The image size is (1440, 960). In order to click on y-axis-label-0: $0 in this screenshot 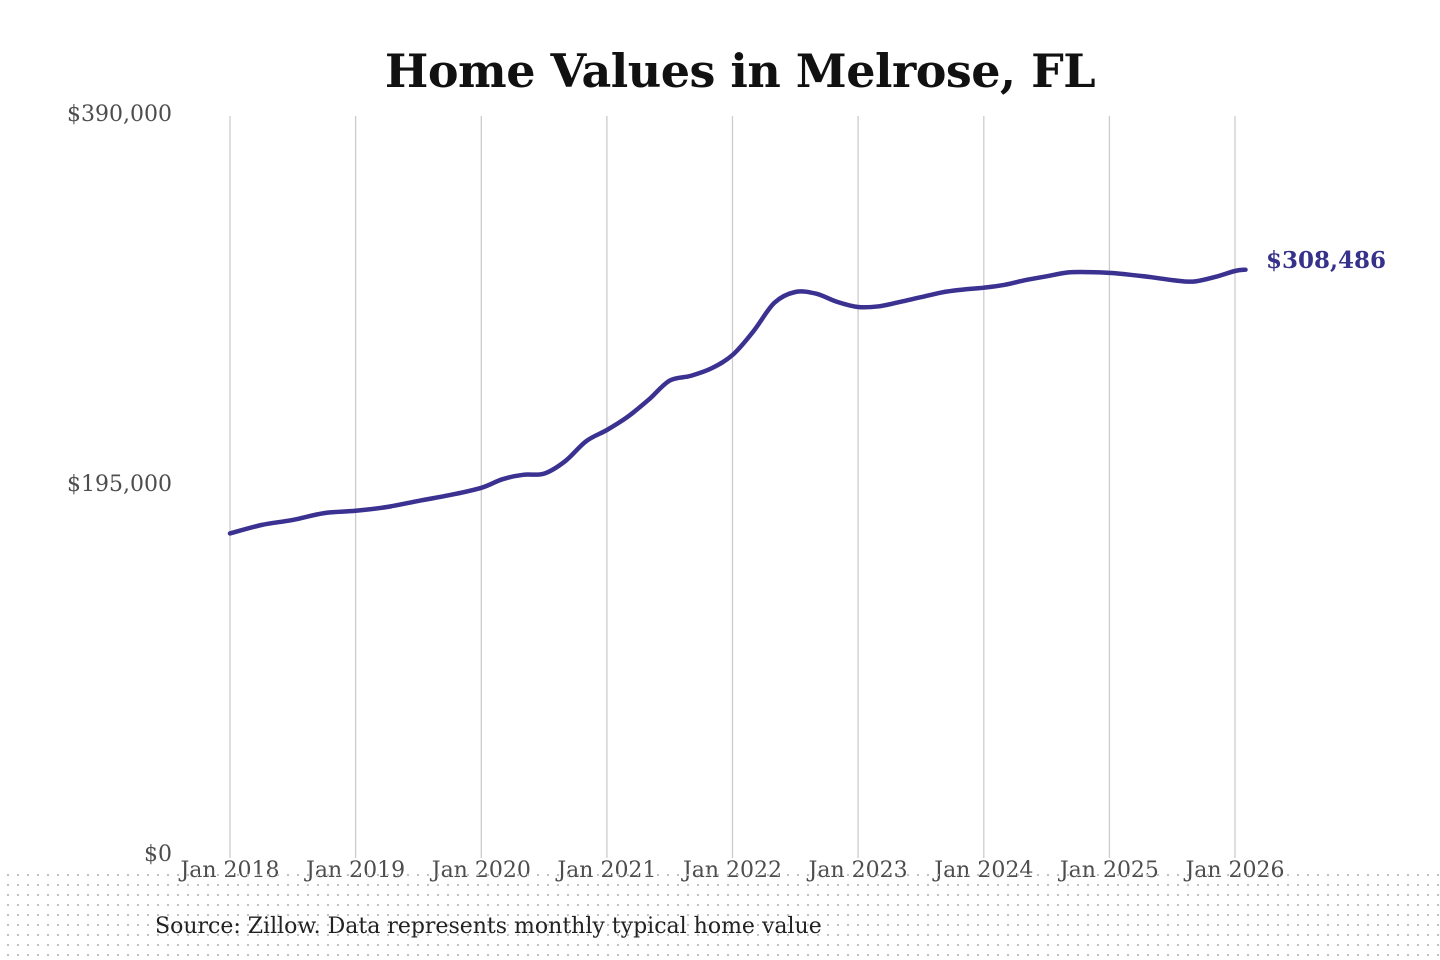, I will do `click(158, 854)`.